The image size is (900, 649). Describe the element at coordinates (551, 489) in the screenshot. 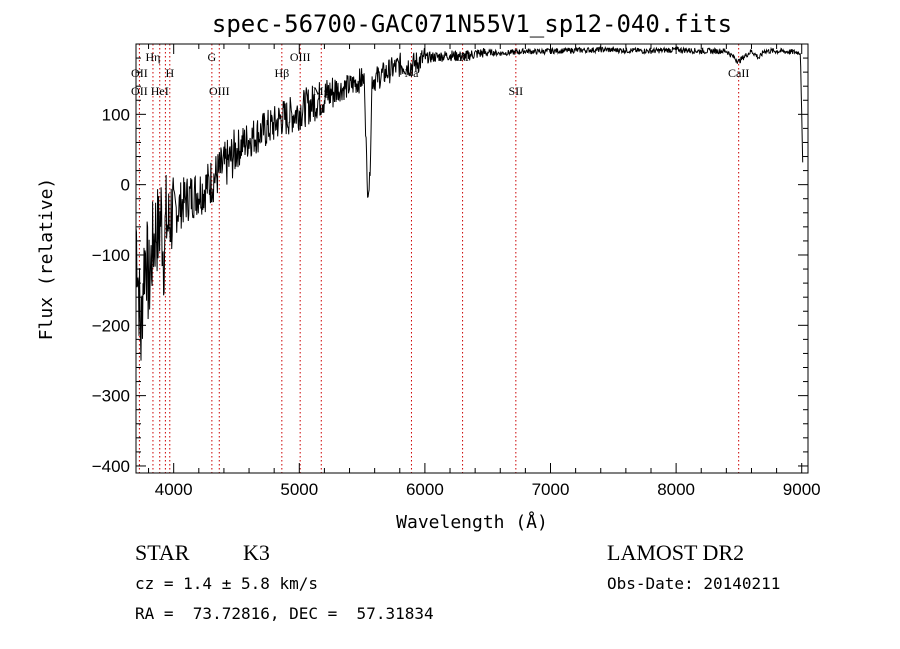

I see `x-tick-label-3: 7000` at that location.